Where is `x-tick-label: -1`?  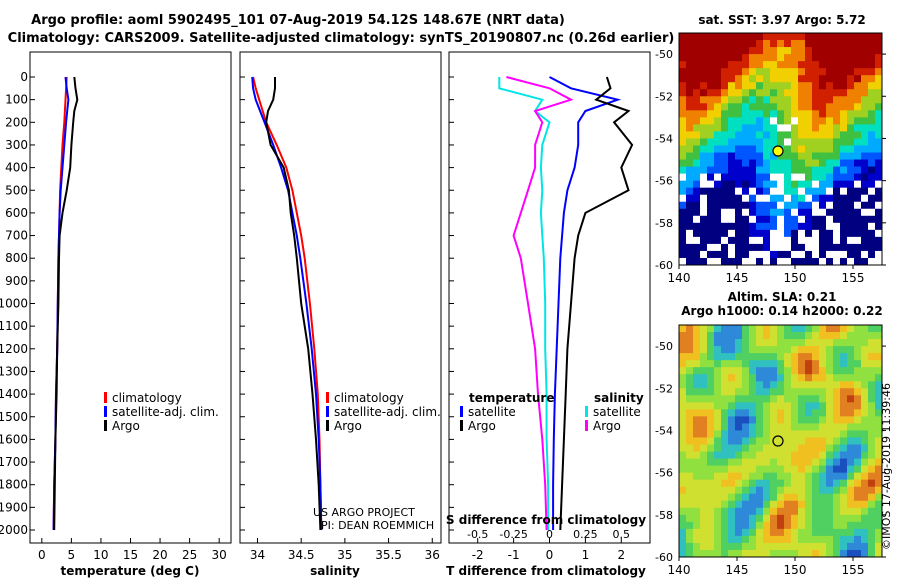 x-tick-label: -1 is located at coordinates (514, 555).